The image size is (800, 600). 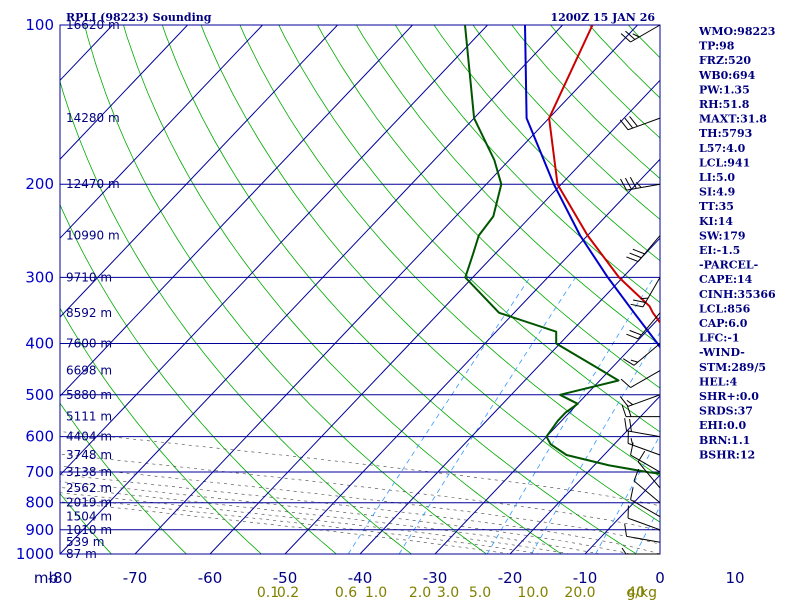 What do you see at coordinates (376, 592) in the screenshot?
I see `mixing-ratio-tick-label: 1.0` at bounding box center [376, 592].